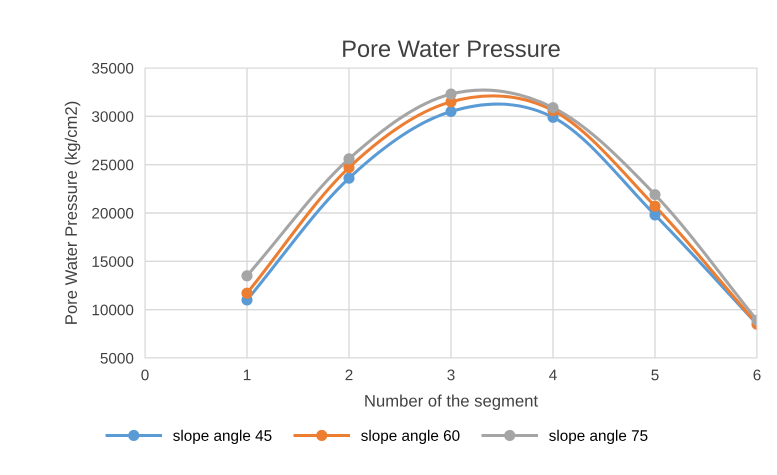 The image size is (777, 475). Describe the element at coordinates (72, 213) in the screenshot. I see `y-axis-title: Pore Water Pressure (kg/cm2)` at that location.